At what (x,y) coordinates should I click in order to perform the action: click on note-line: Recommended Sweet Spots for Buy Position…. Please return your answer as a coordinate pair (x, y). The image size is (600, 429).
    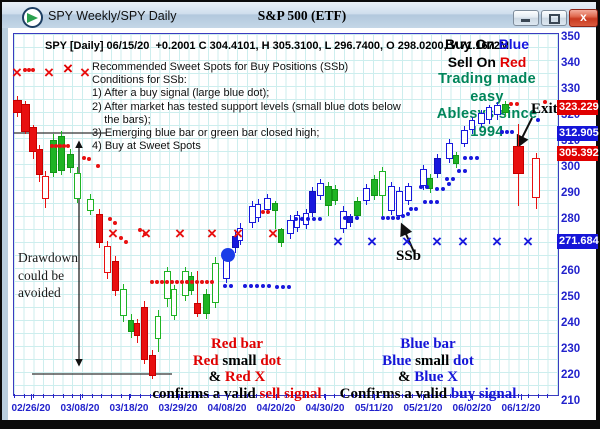
    Looking at the image, I should click on (220, 67).